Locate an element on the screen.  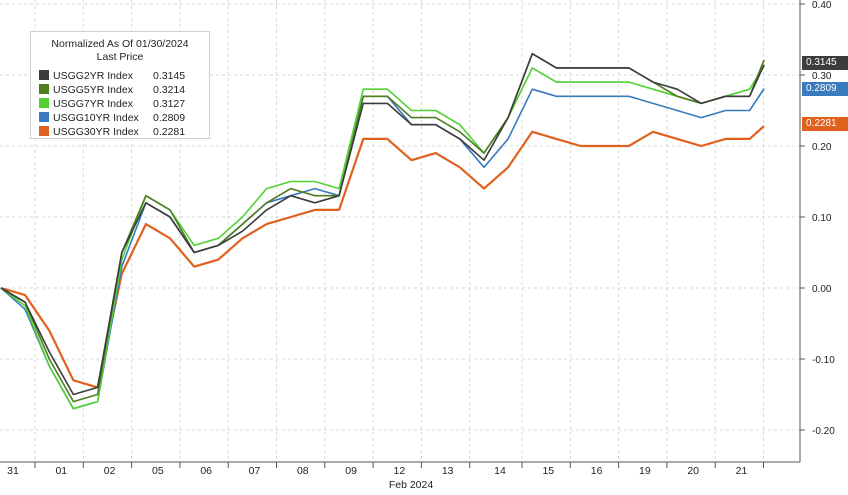
legend-value-7yr: 0.3127 is located at coordinates (169, 104).